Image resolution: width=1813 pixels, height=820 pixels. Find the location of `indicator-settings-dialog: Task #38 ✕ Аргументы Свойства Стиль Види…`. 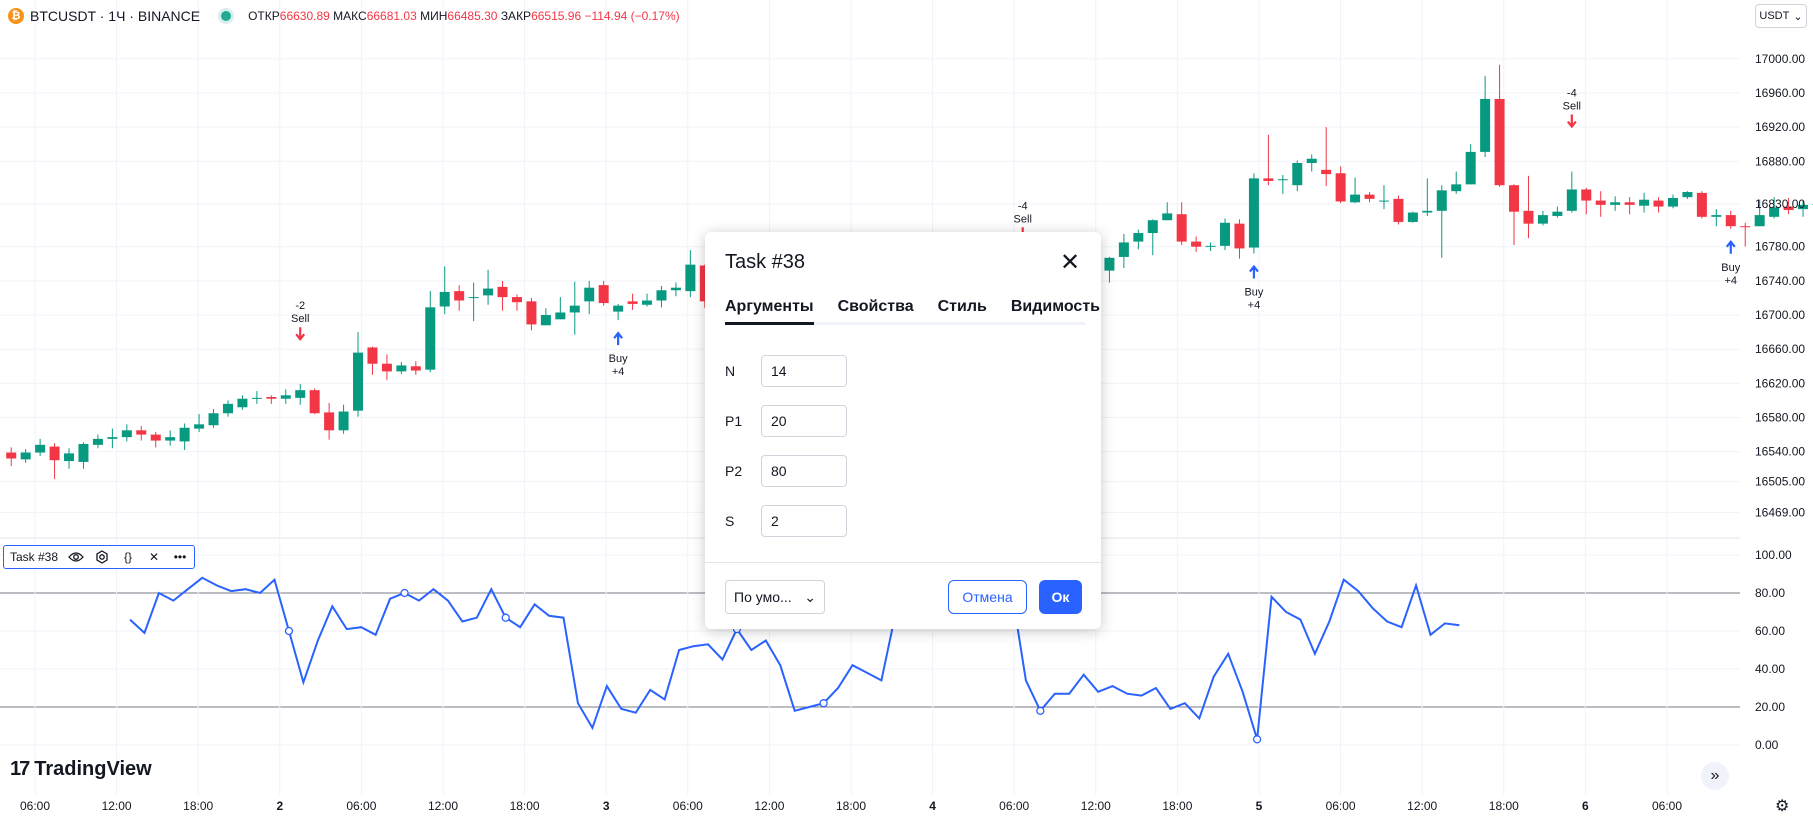

indicator-settings-dialog: Task #38 ✕ Аргументы Свойства Стиль Види… is located at coordinates (903, 430).